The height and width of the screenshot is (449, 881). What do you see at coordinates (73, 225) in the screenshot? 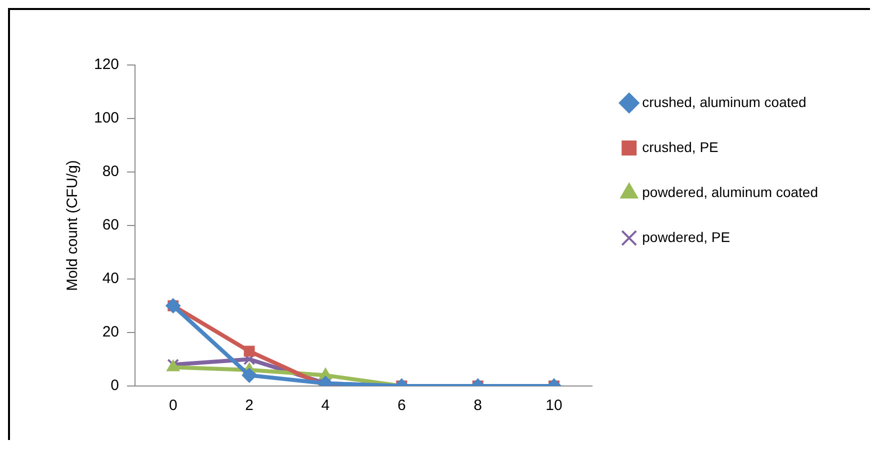
I see `y-axis-title: Mold count (CFU/g)` at bounding box center [73, 225].